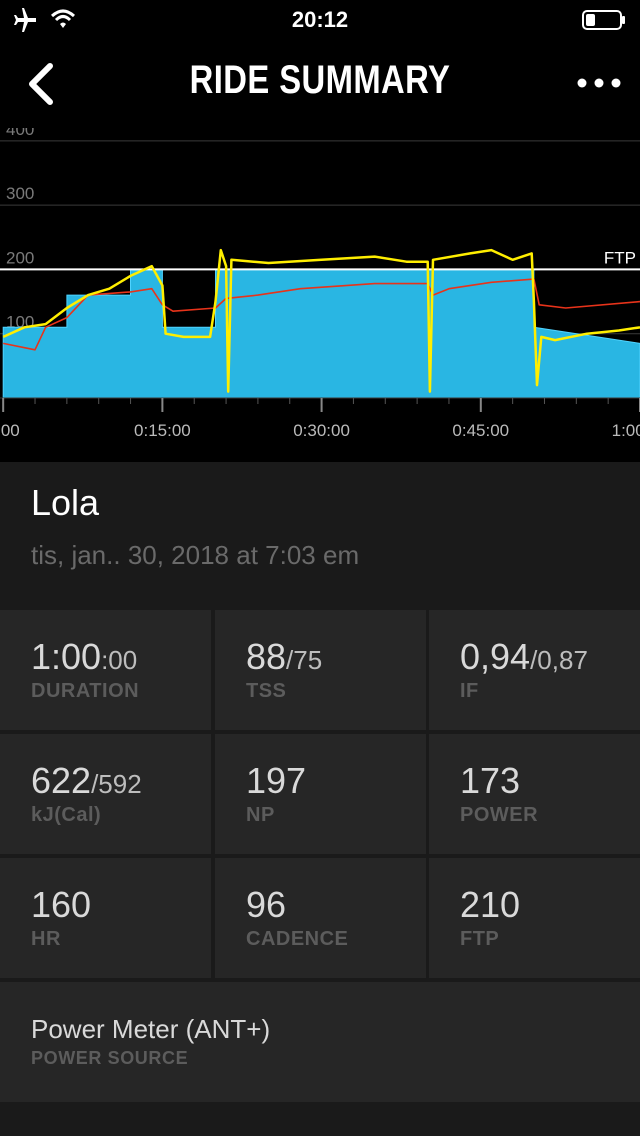  Describe the element at coordinates (65, 502) in the screenshot. I see `ride-name: Lola` at that location.